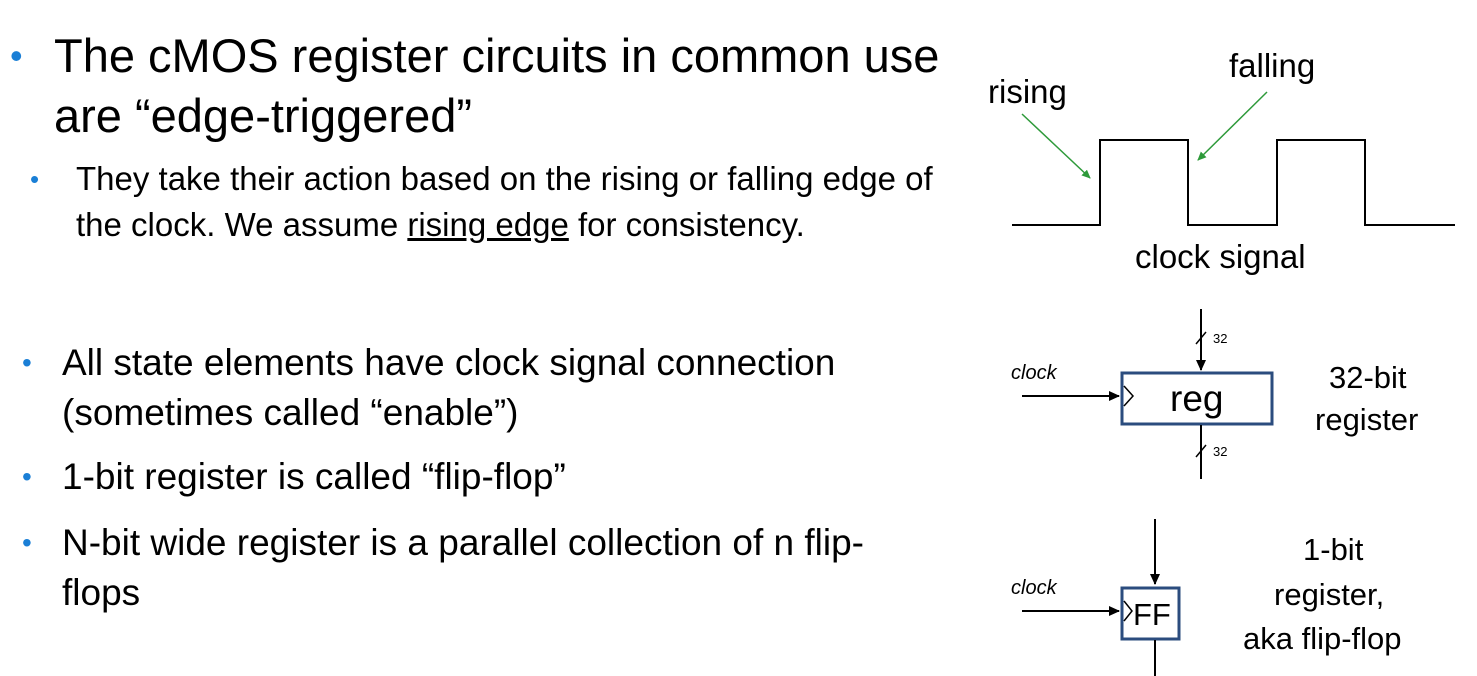 The image size is (1477, 676). I want to click on rising-label: rising, so click(1027, 91).